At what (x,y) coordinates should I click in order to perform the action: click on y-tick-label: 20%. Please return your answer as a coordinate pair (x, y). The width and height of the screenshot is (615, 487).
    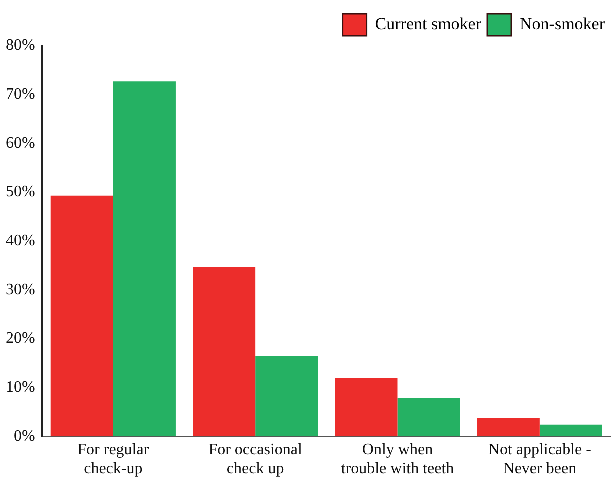
    Looking at the image, I should click on (21, 339).